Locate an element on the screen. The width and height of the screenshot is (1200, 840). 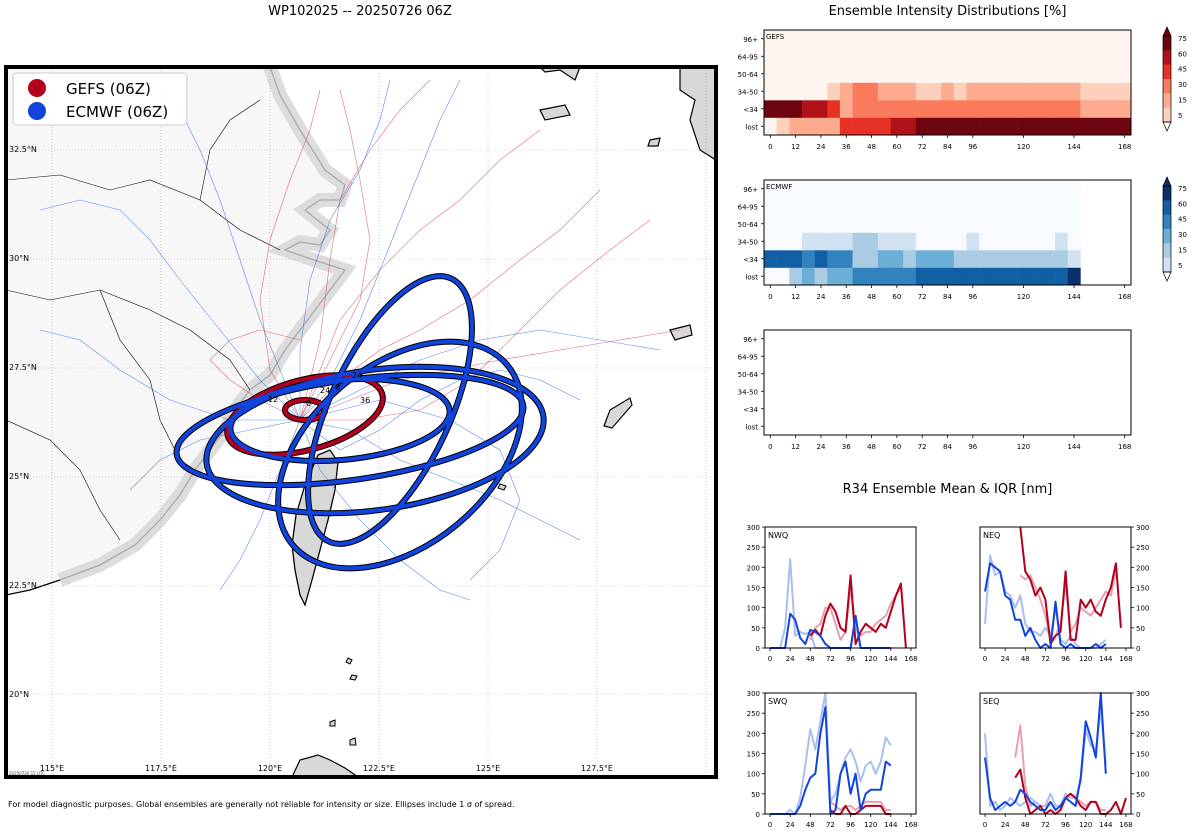
x-tick-label: 84 is located at coordinates (947, 297).